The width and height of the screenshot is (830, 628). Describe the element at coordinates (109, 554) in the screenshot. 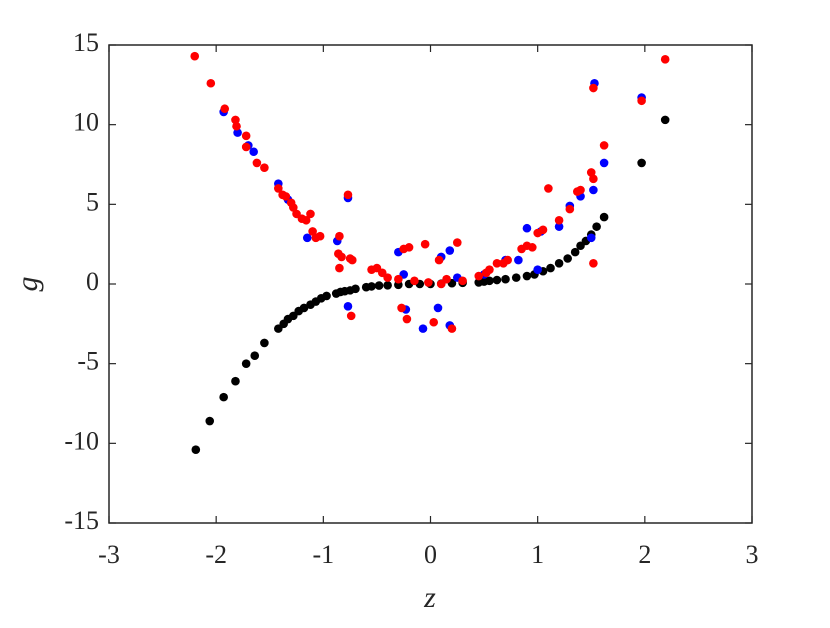

I see `x-tick-label: -3` at that location.